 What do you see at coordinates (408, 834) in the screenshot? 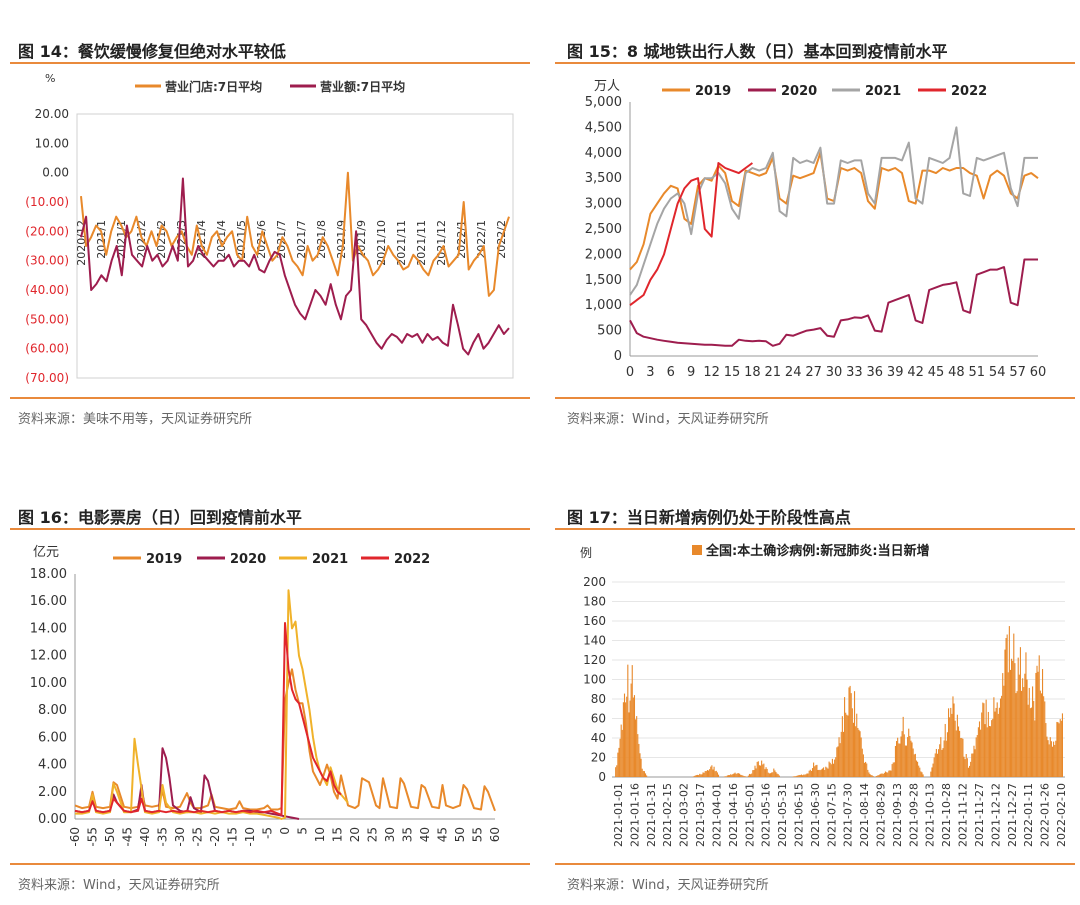
I see `x-tick-label: 35` at bounding box center [408, 834].